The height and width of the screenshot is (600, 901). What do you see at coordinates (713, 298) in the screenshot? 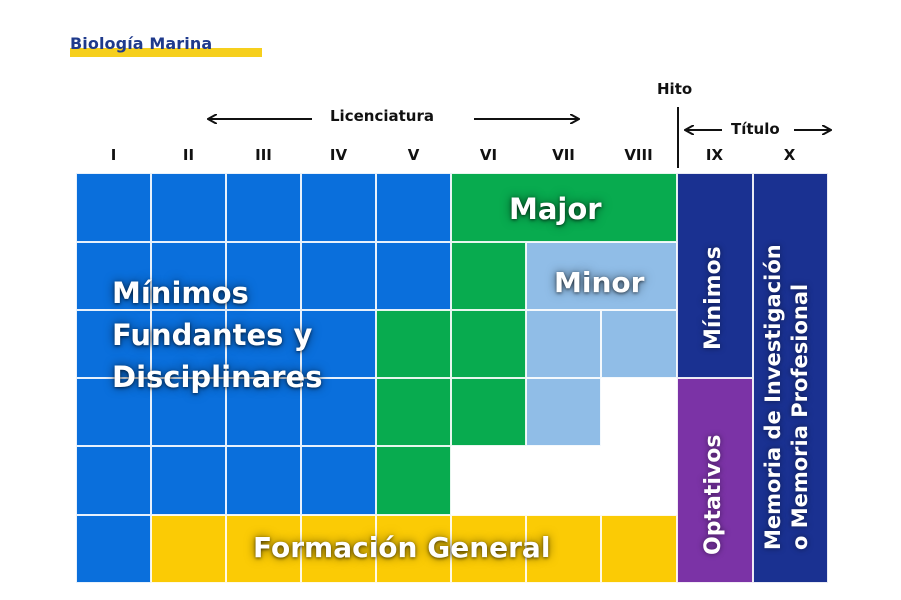
I see `minimos-label: Mínimos` at bounding box center [713, 298].